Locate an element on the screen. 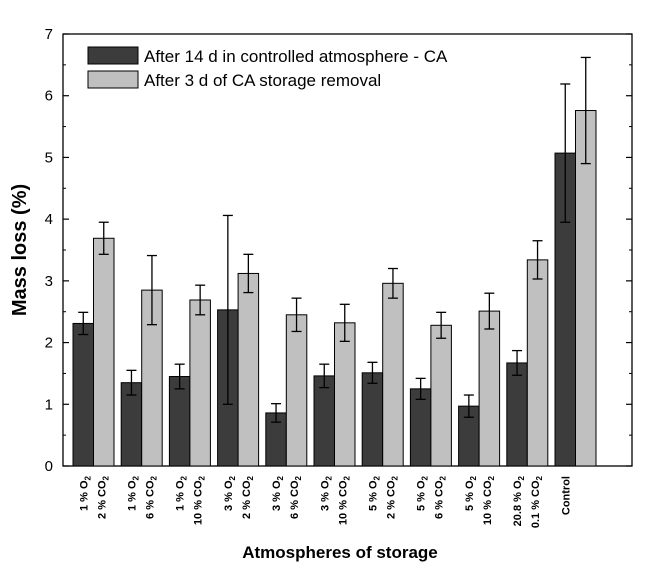  y-tick-label: 4 is located at coordinates (49, 219).